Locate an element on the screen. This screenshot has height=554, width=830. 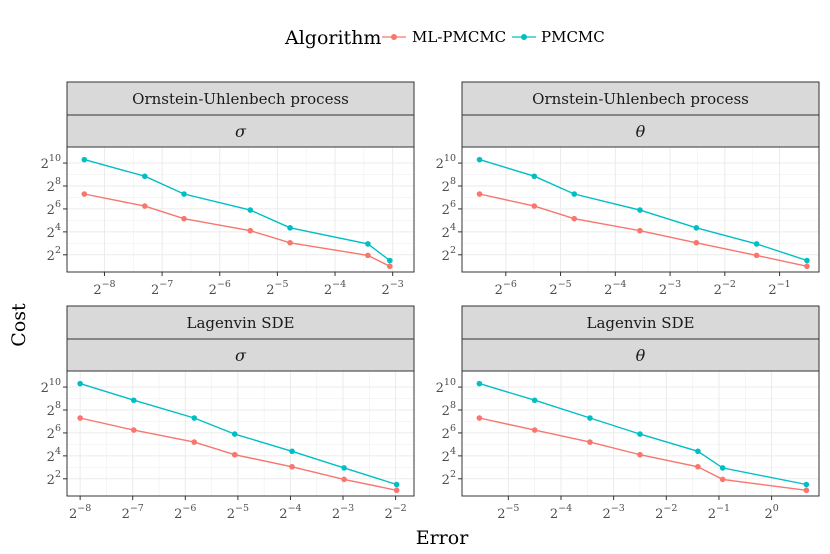
x-axis-title: Error is located at coordinates (442, 538).